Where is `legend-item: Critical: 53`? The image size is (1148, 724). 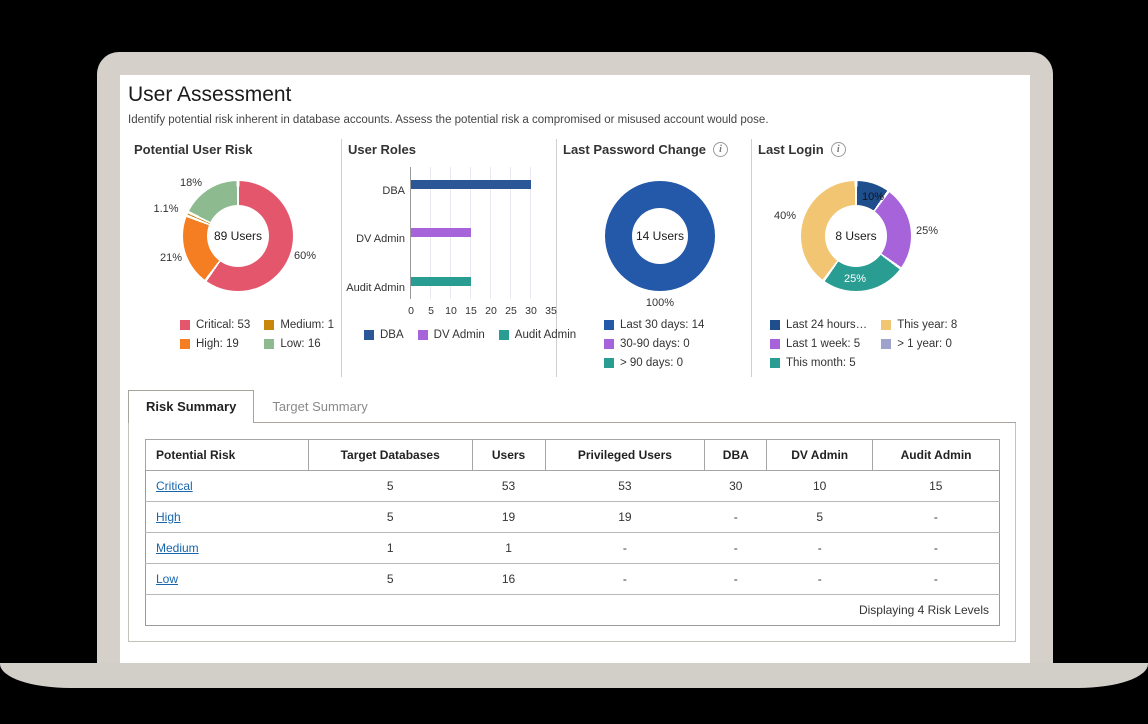
legend-item: Critical: 53 is located at coordinates (215, 325).